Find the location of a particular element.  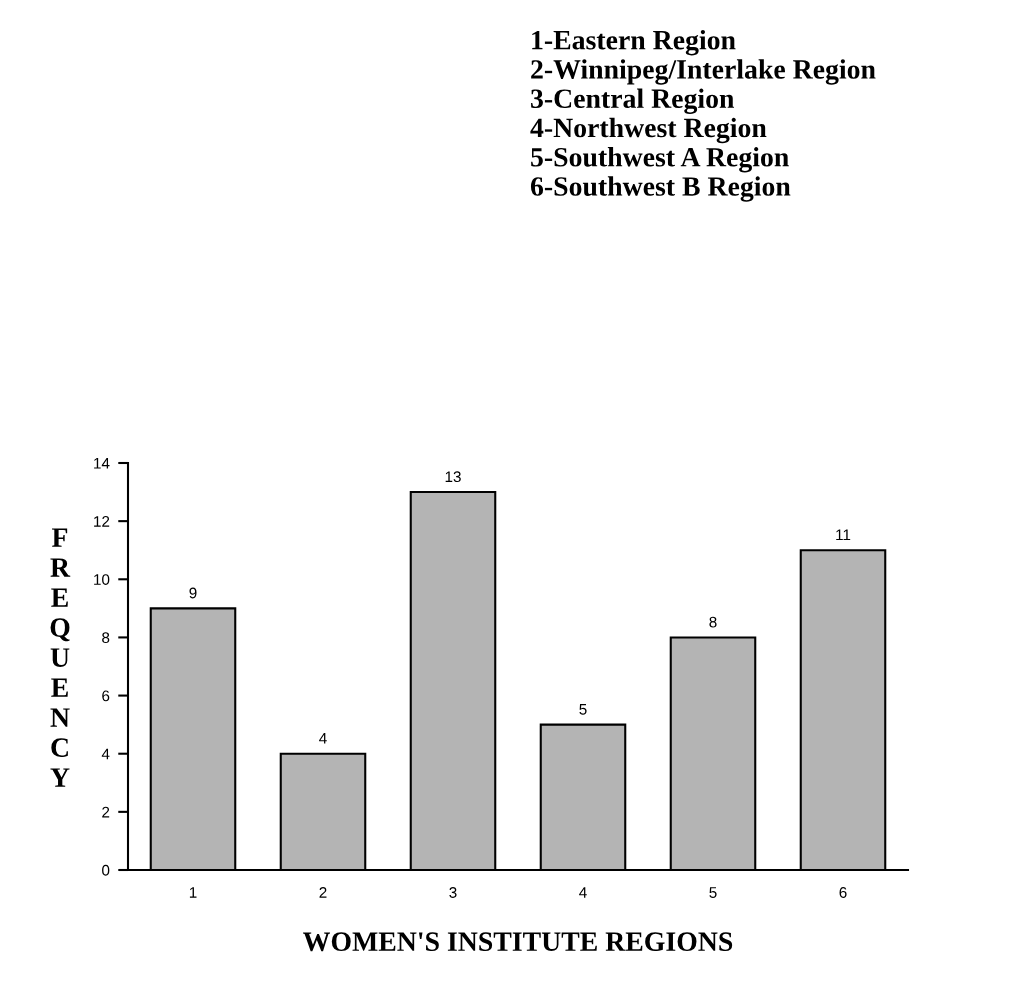

text: 1-Eastern Region is located at coordinates (634, 43).